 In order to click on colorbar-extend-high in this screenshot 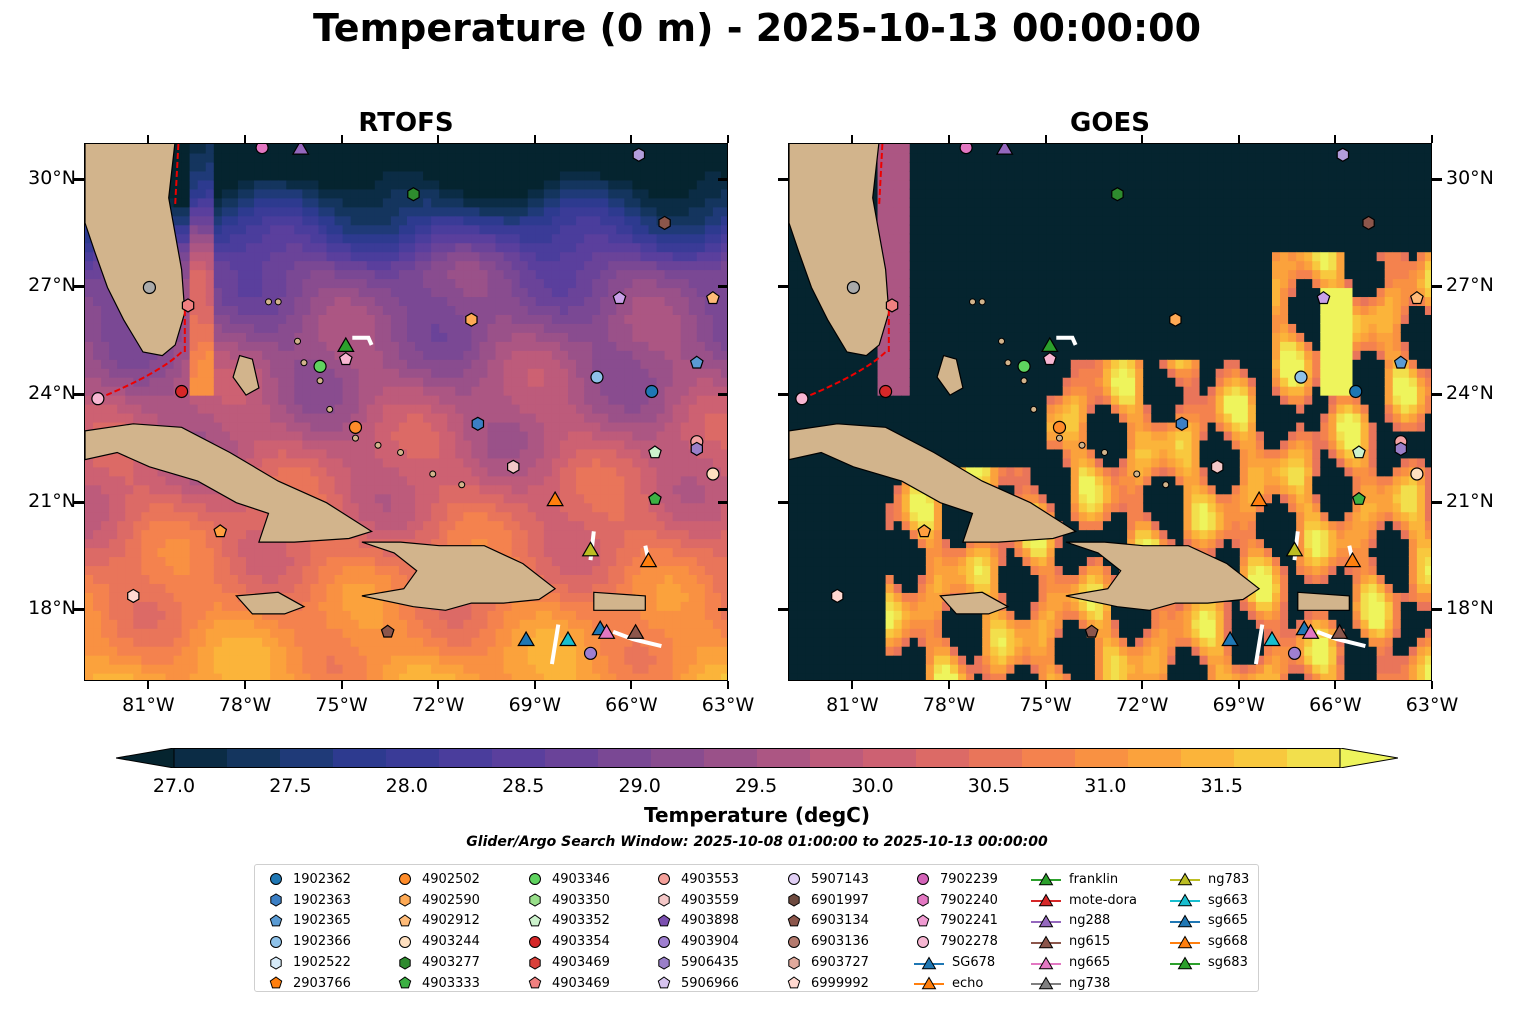, I will do `click(1368, 758)`.